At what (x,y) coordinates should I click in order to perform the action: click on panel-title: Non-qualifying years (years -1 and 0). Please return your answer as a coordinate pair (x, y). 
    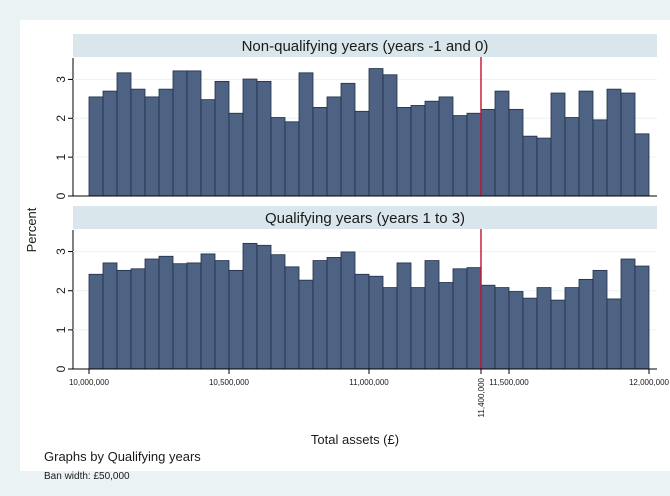
    Looking at the image, I should click on (365, 46).